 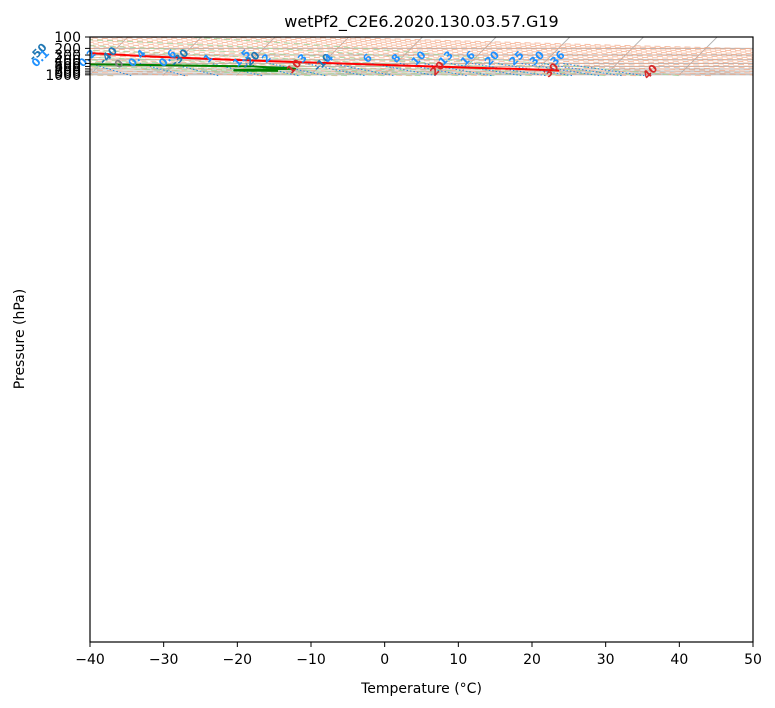 I want to click on x-tick-label: 40, so click(x=679, y=660).